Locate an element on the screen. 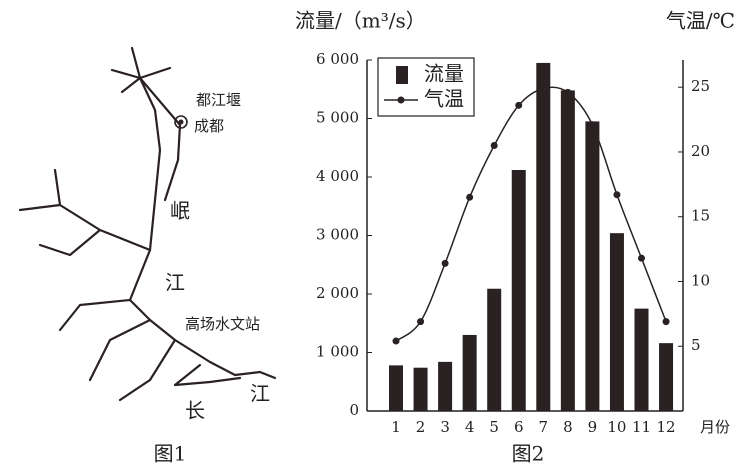 The height and width of the screenshot is (476, 739). y-tick-label: 1 000 is located at coordinates (337, 352).